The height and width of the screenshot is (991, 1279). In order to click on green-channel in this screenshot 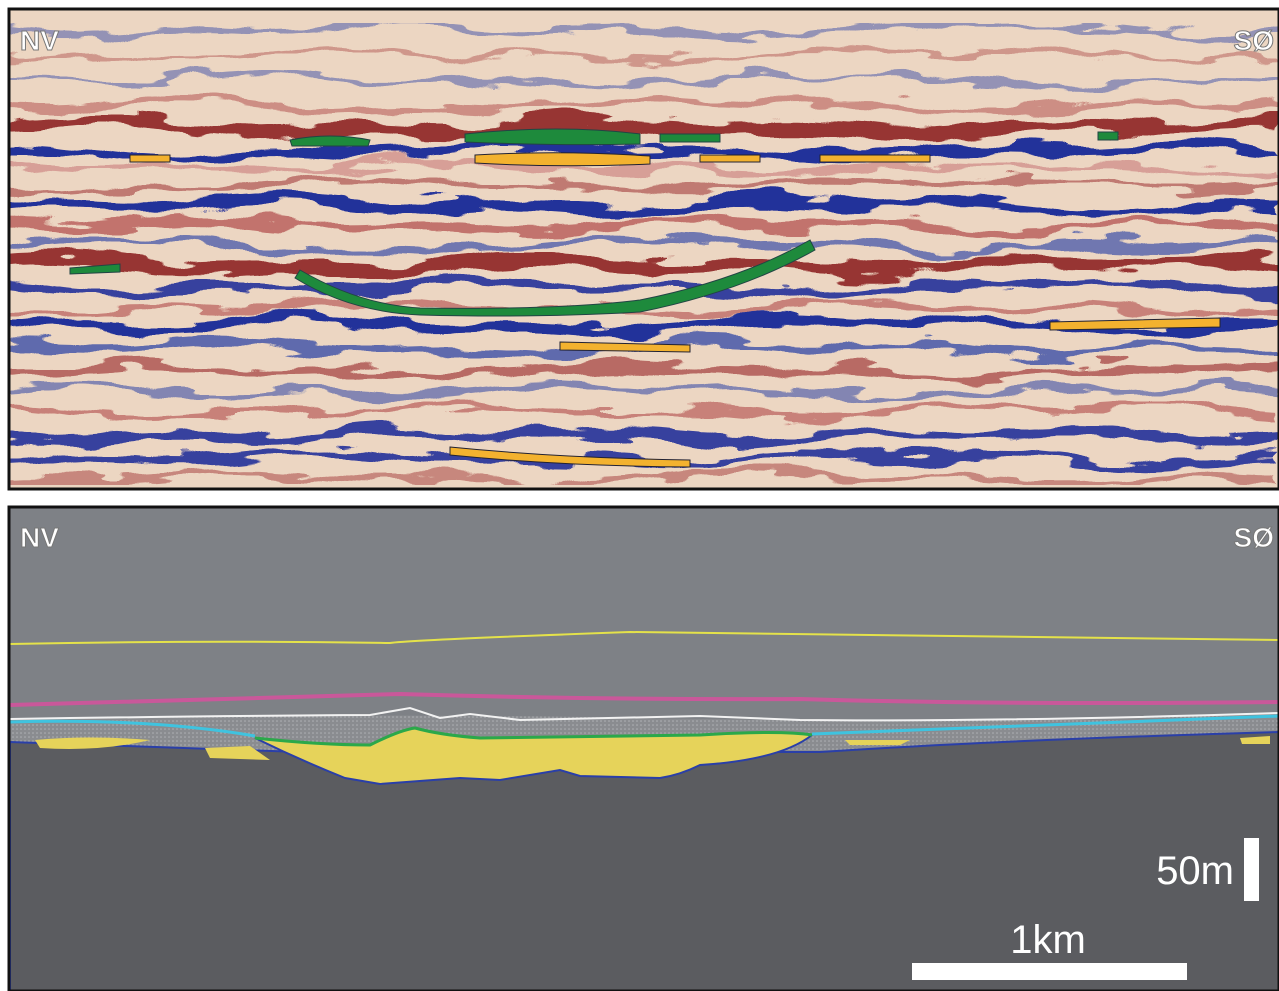, I will do `click(442, 278)`.